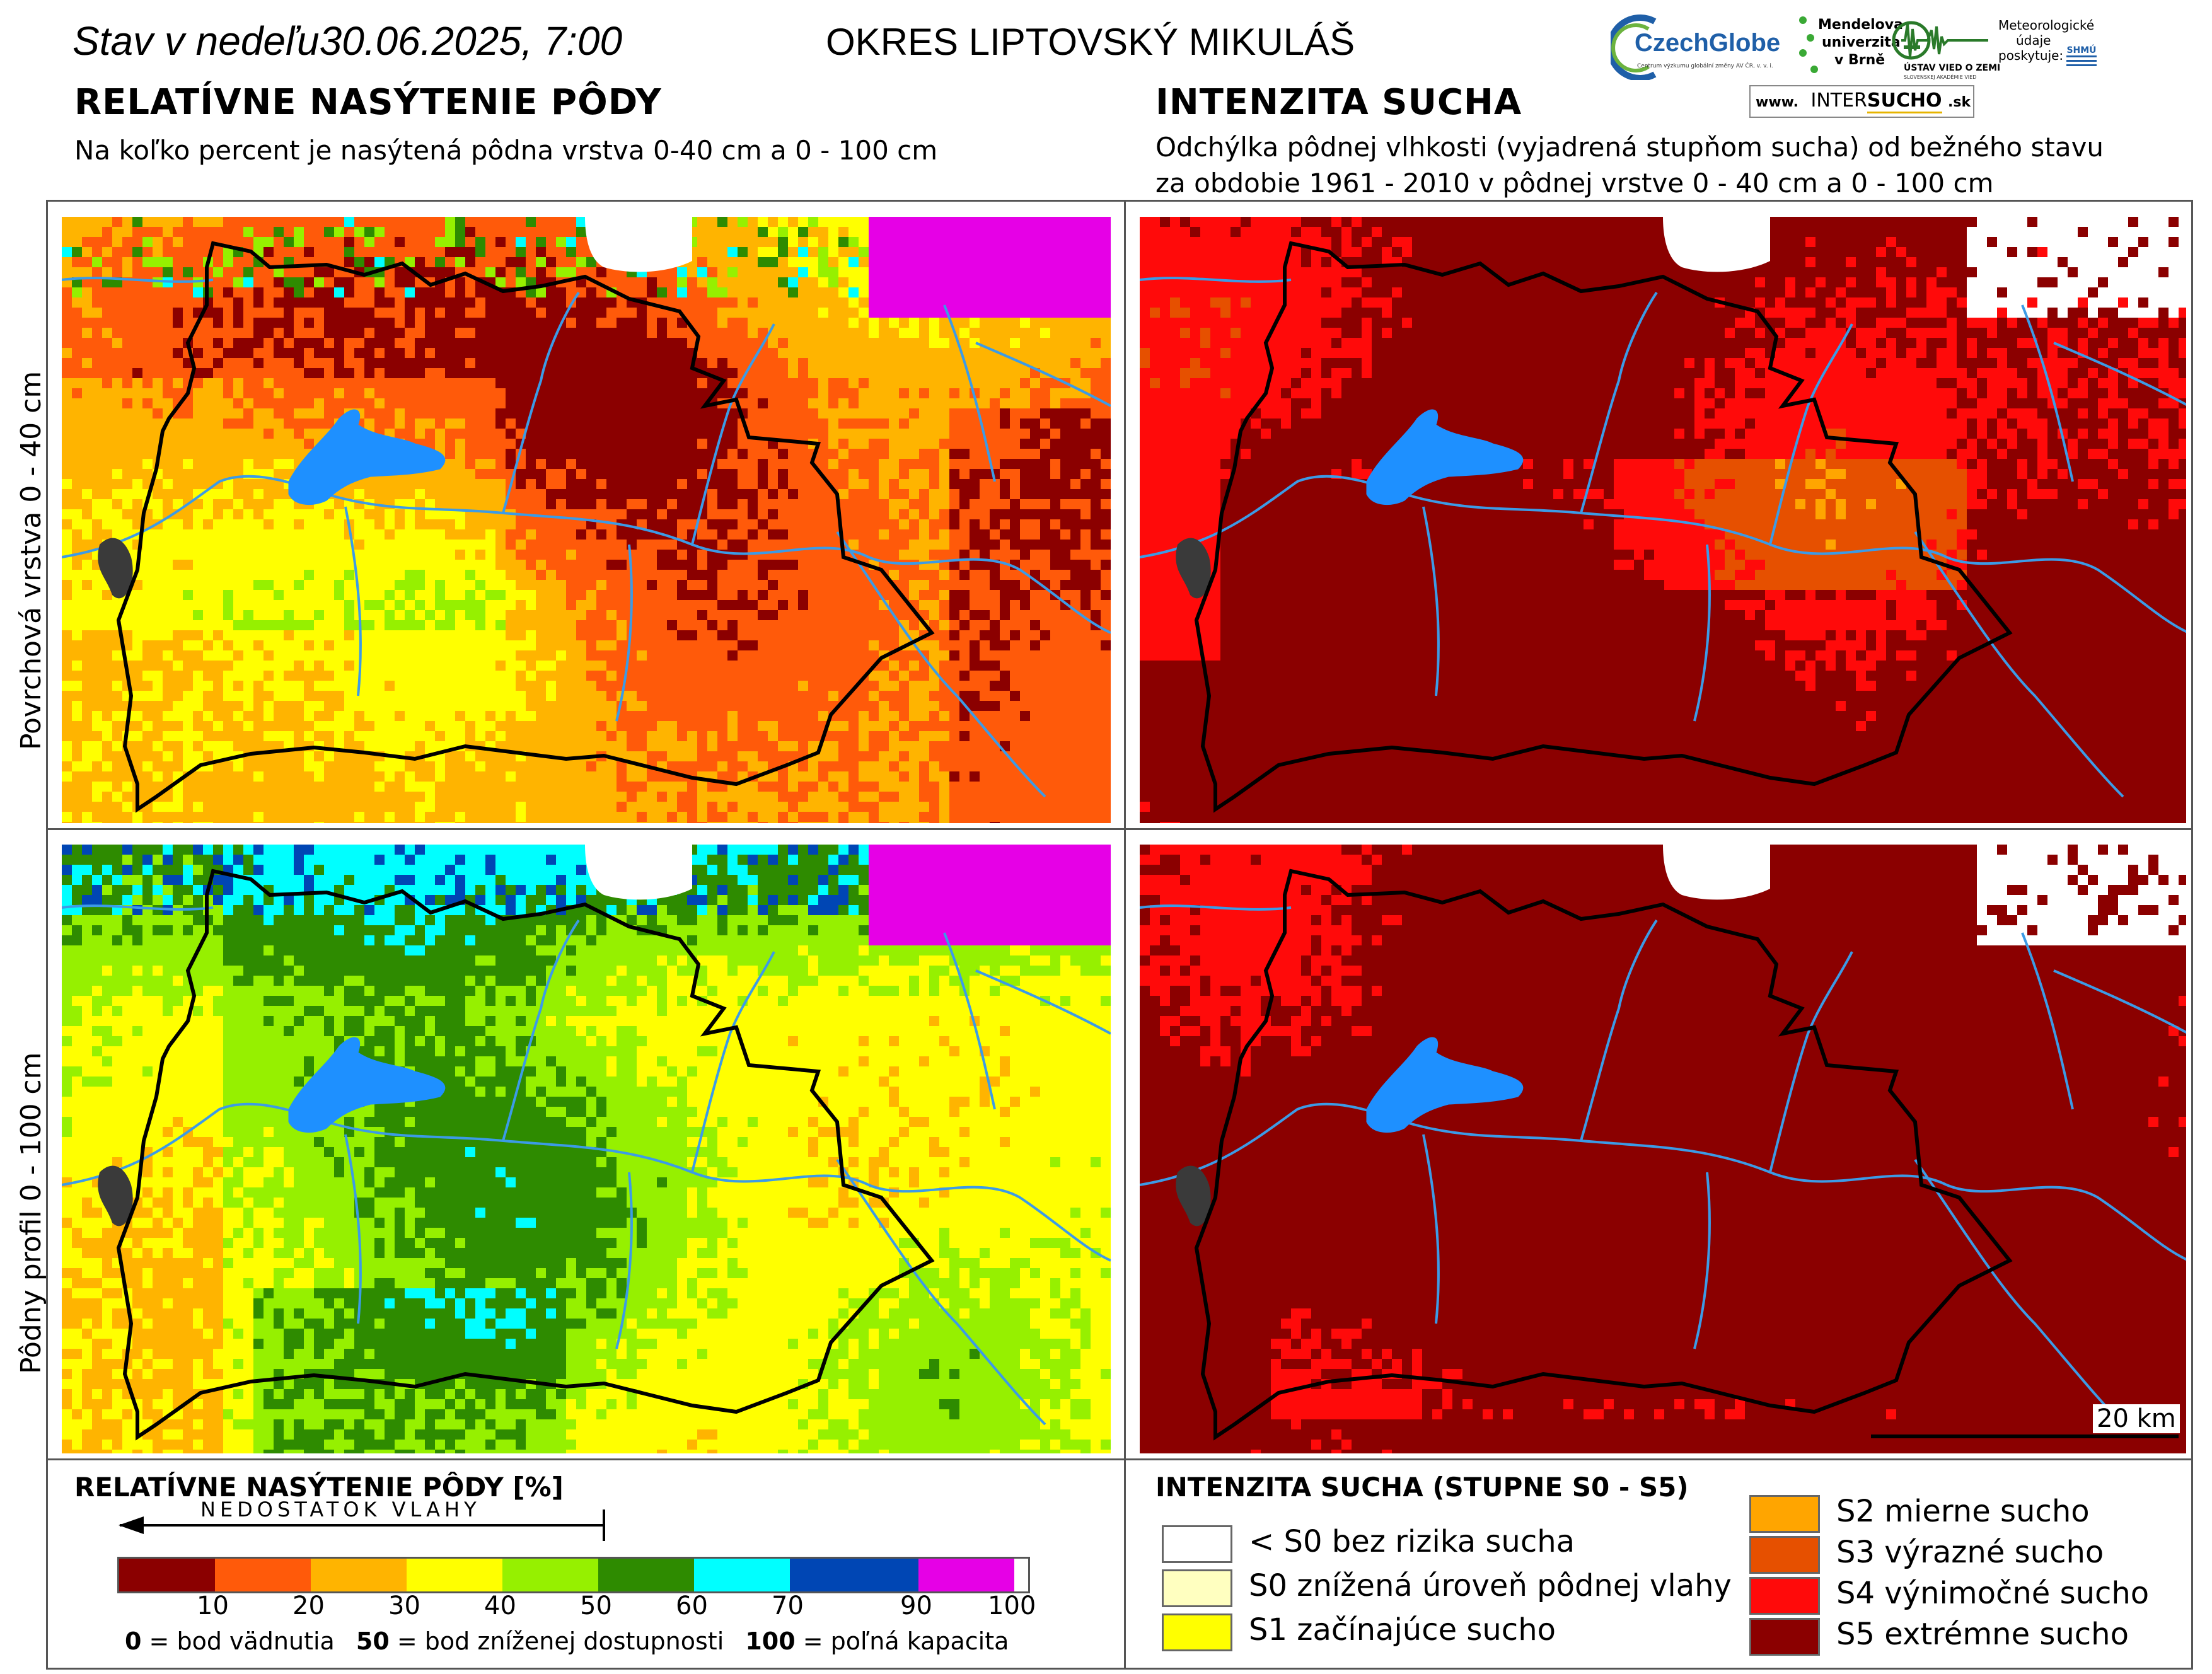 This screenshot has height=1674, width=2212. Describe the element at coordinates (596, 1605) in the screenshot. I see `saturation-tick-50: 50` at that location.